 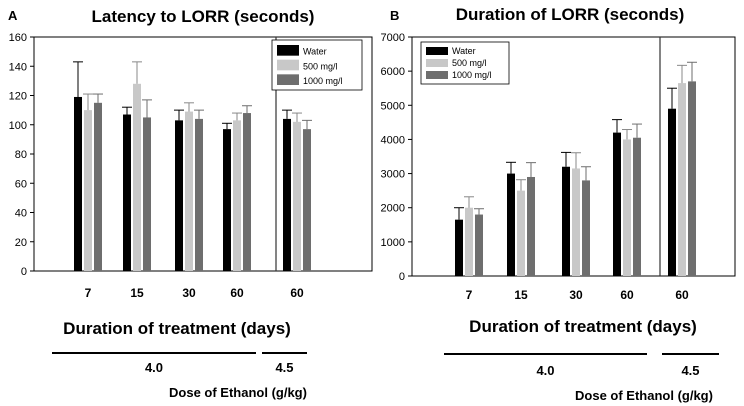 What do you see at coordinates (393, 38) in the screenshot?
I see `y-tick-label: 7000` at bounding box center [393, 38].